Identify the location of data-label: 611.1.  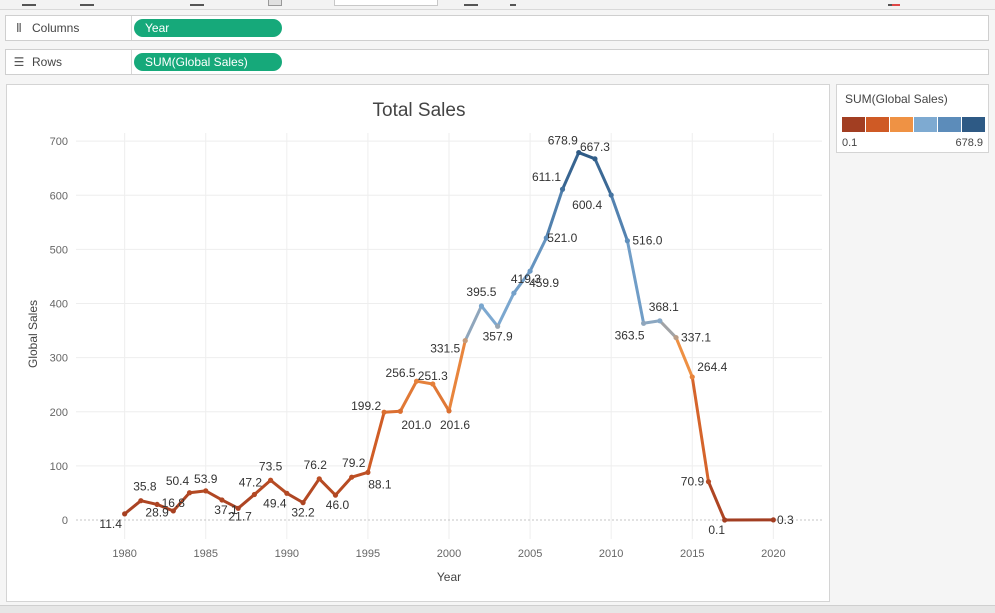
(546, 177).